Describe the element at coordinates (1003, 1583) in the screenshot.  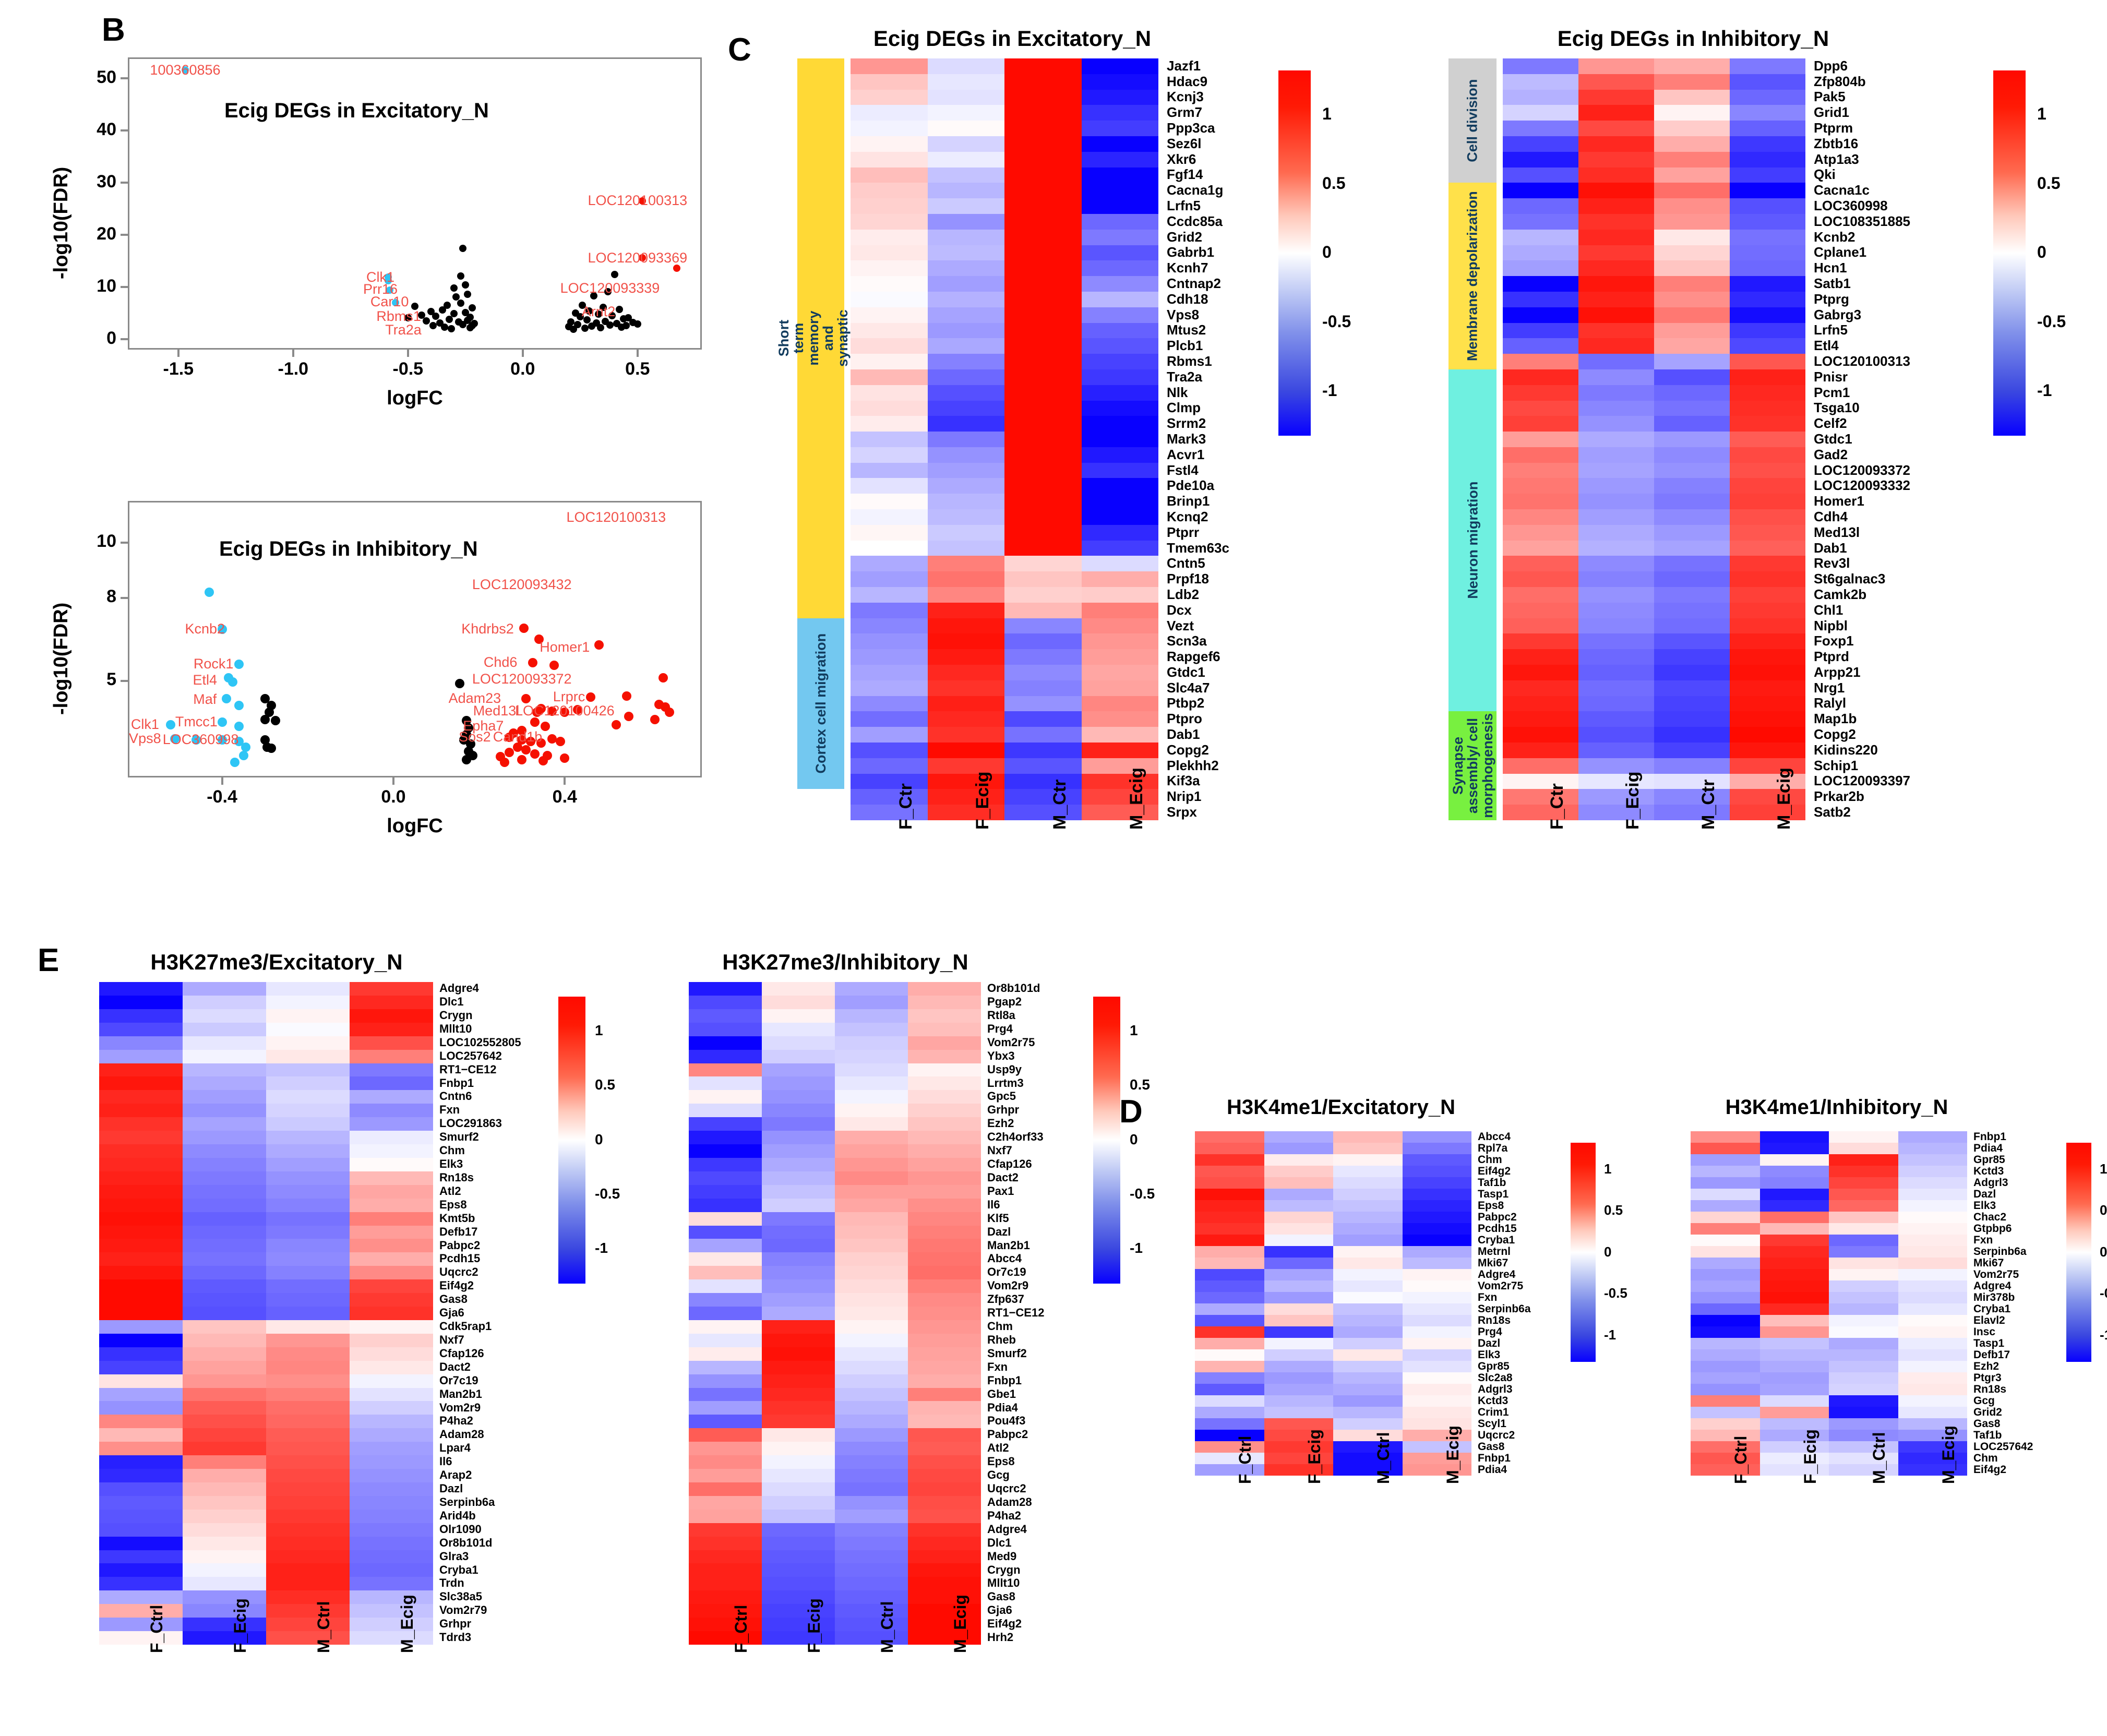
I see `heatmap-row-label: Mllt10` at that location.